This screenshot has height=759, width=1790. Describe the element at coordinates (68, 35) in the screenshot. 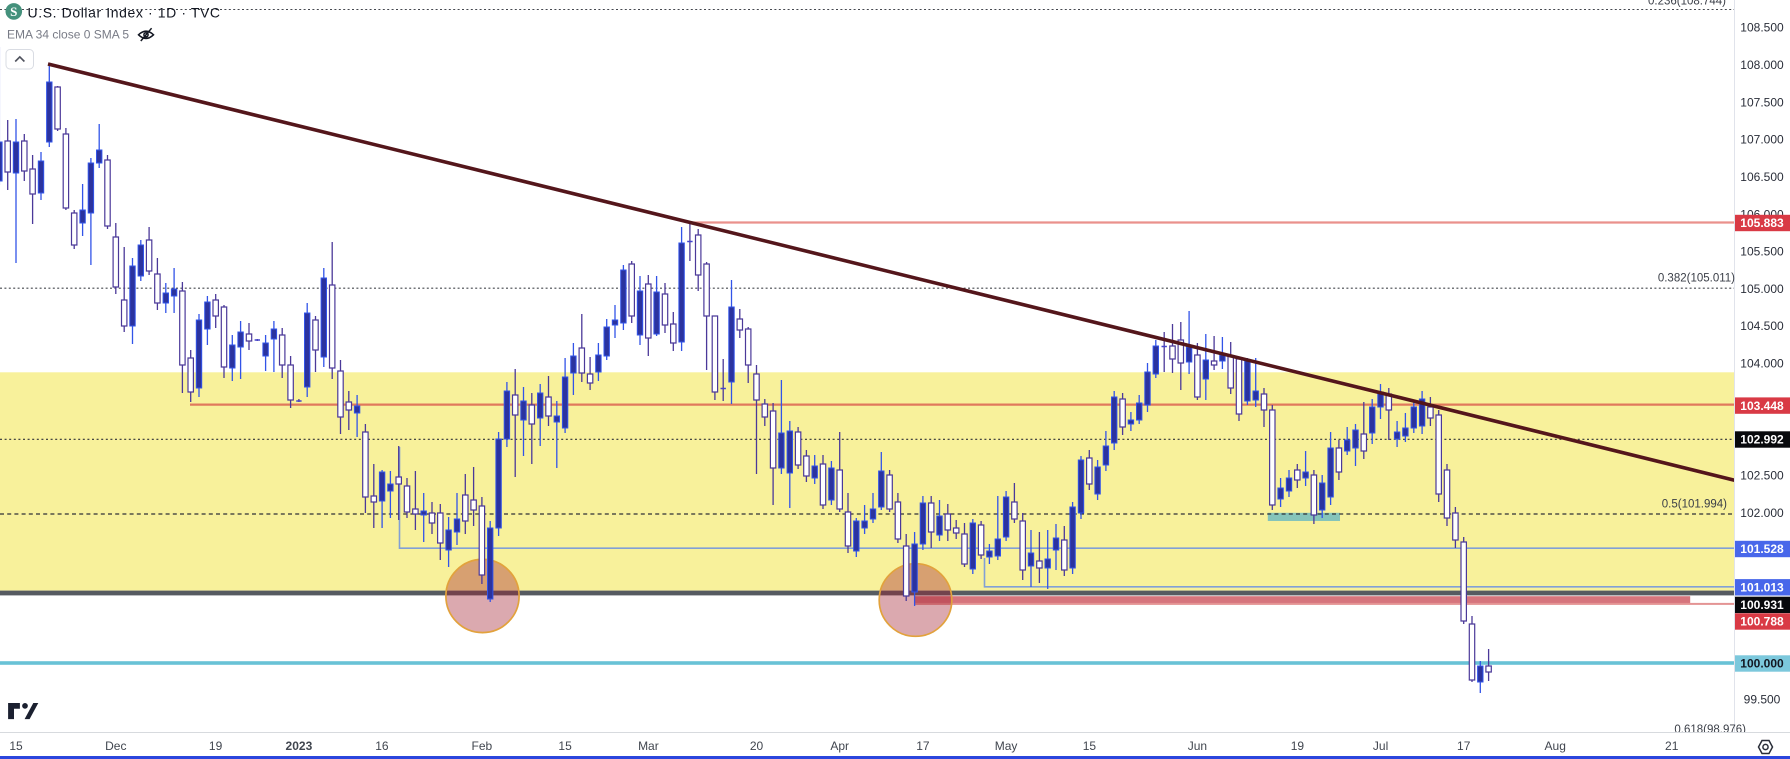

I see `svg-text: EMA 34 close 0 SMA 5` at that location.